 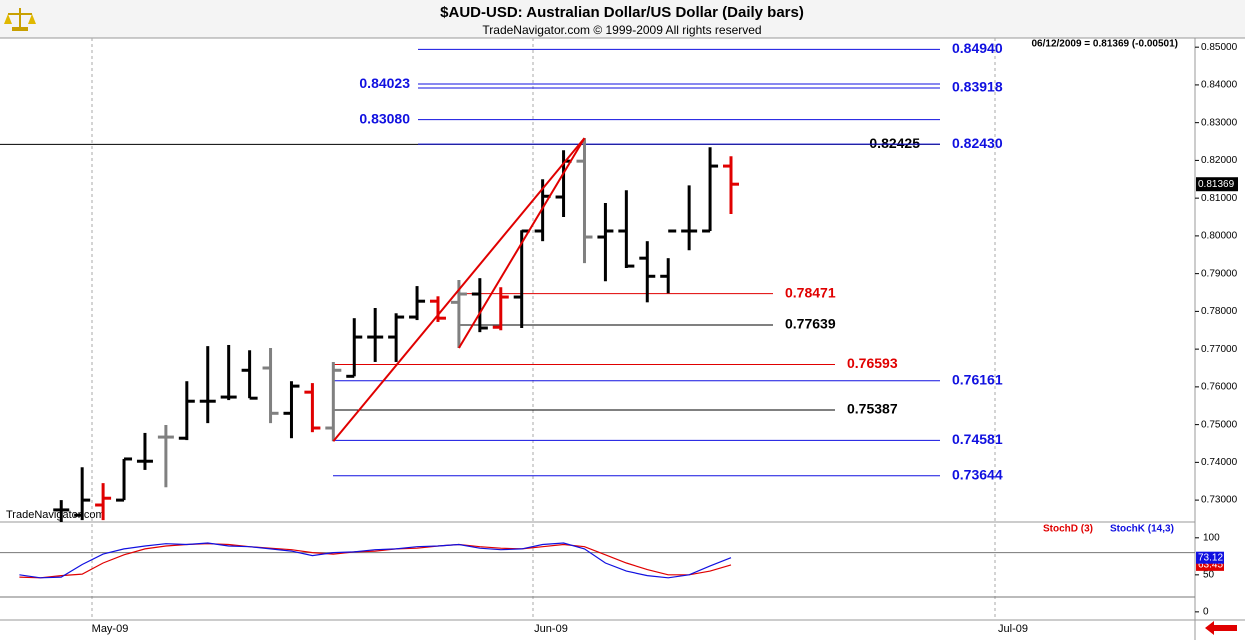 What do you see at coordinates (1211, 537) in the screenshot?
I see `y-tick-label: 100` at bounding box center [1211, 537].